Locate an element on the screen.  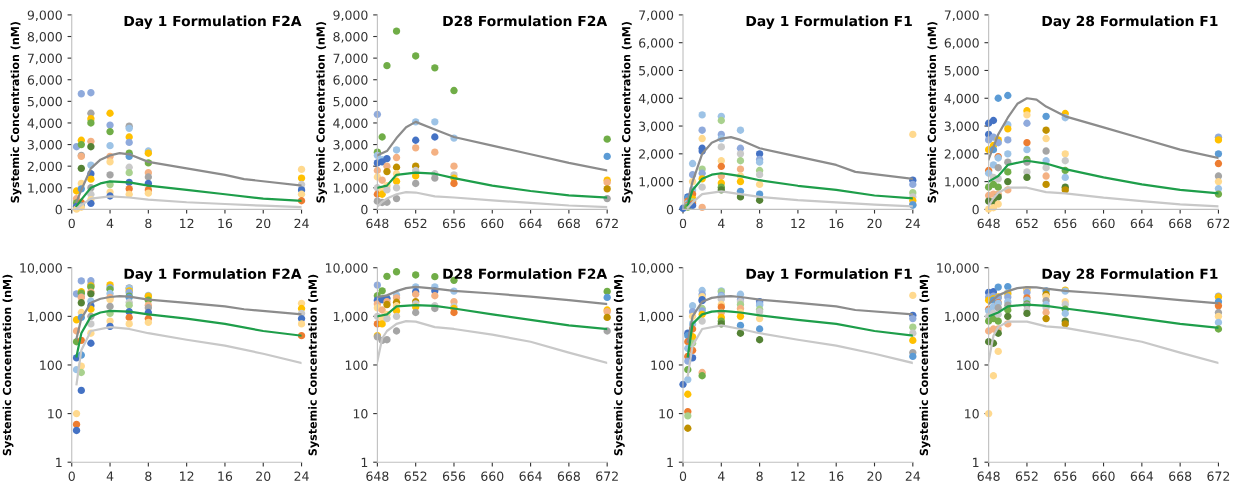
chart-title: Day 1 Formulation F2A is located at coordinates (213, 22).